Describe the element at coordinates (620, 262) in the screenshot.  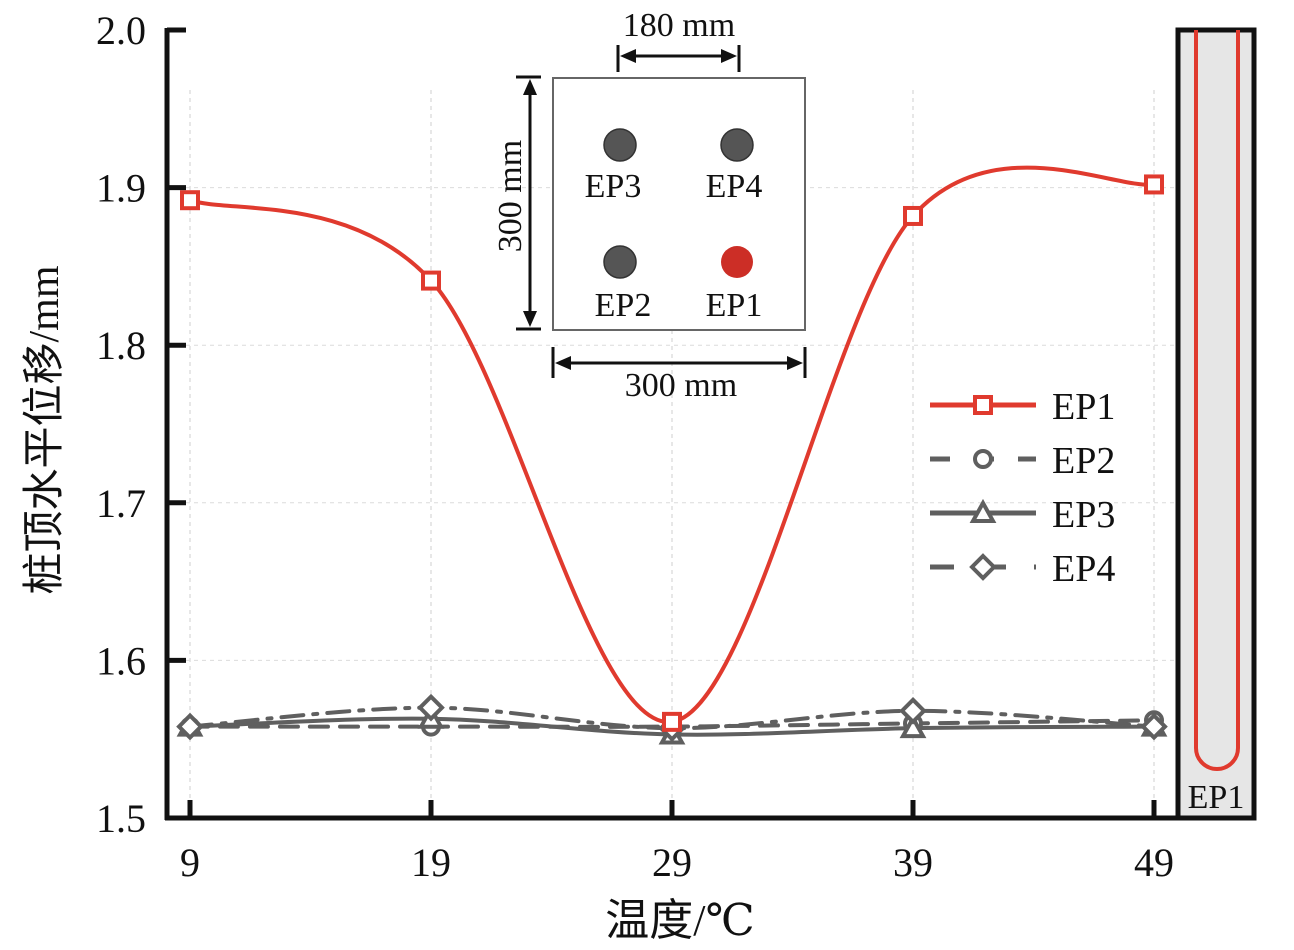
I see `inset-pile-ep2` at that location.